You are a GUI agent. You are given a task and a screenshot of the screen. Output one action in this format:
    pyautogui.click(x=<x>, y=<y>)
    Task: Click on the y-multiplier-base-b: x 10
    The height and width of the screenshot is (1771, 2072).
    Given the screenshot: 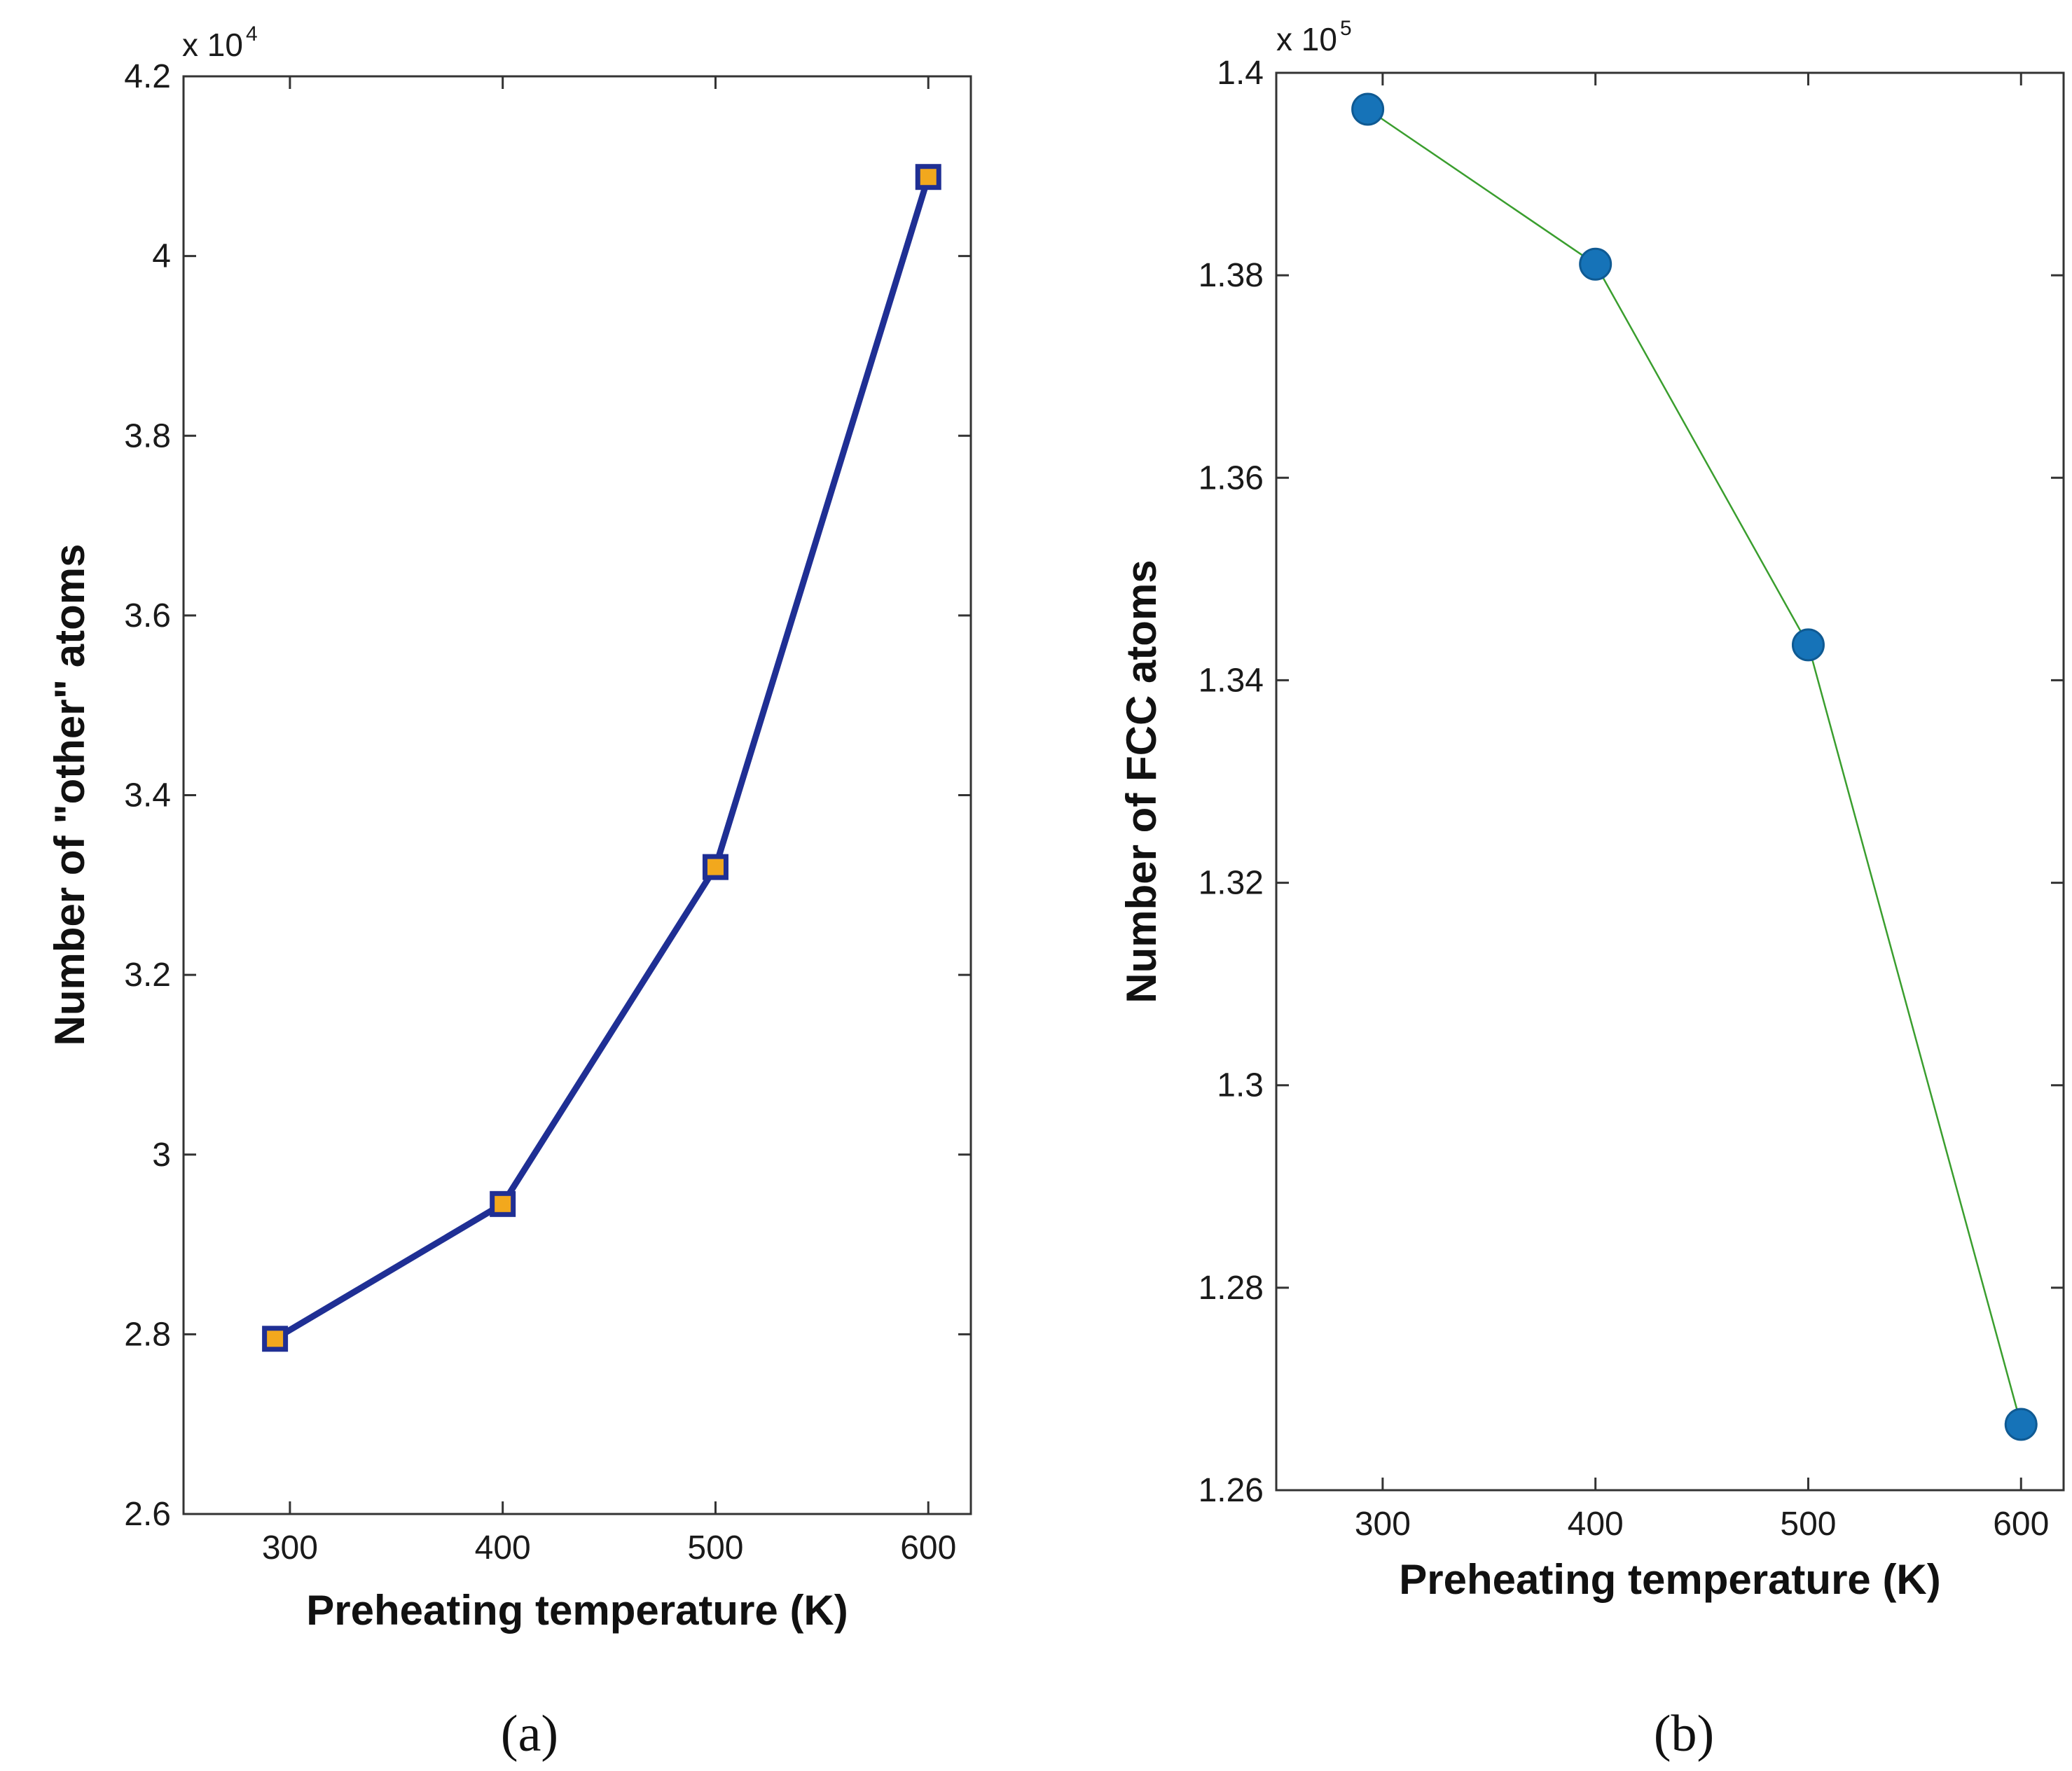 What is the action you would take?
    pyautogui.click(x=1307, y=39)
    